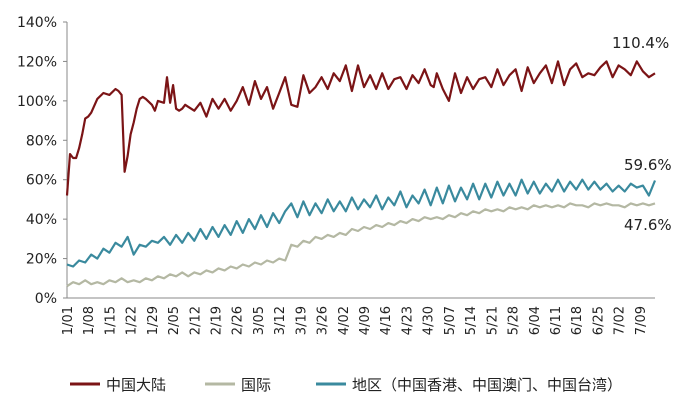 This screenshot has width=700, height=403. I want to click on x-tick-label: 4/09, so click(365, 320).